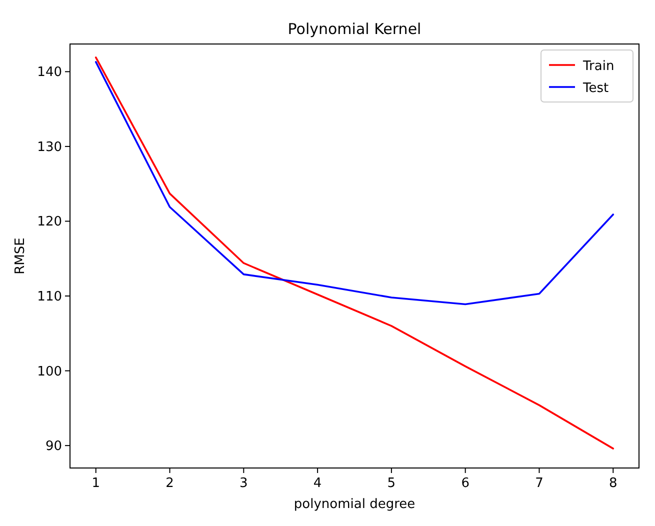 The width and height of the screenshot is (655, 526). Describe the element at coordinates (391, 483) in the screenshot. I see `x-tick-label: 5` at that location.